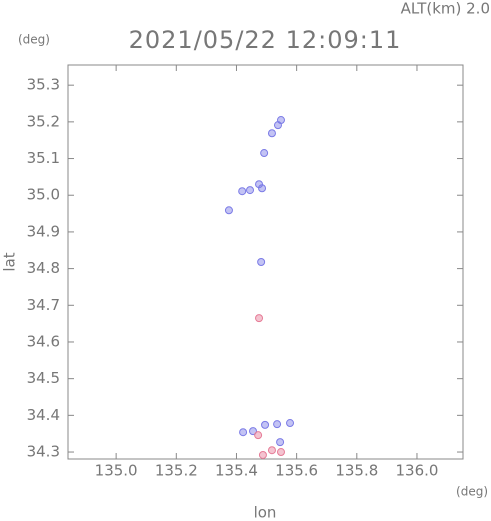  I want to click on y-tick-label: 34.4, so click(43, 415).